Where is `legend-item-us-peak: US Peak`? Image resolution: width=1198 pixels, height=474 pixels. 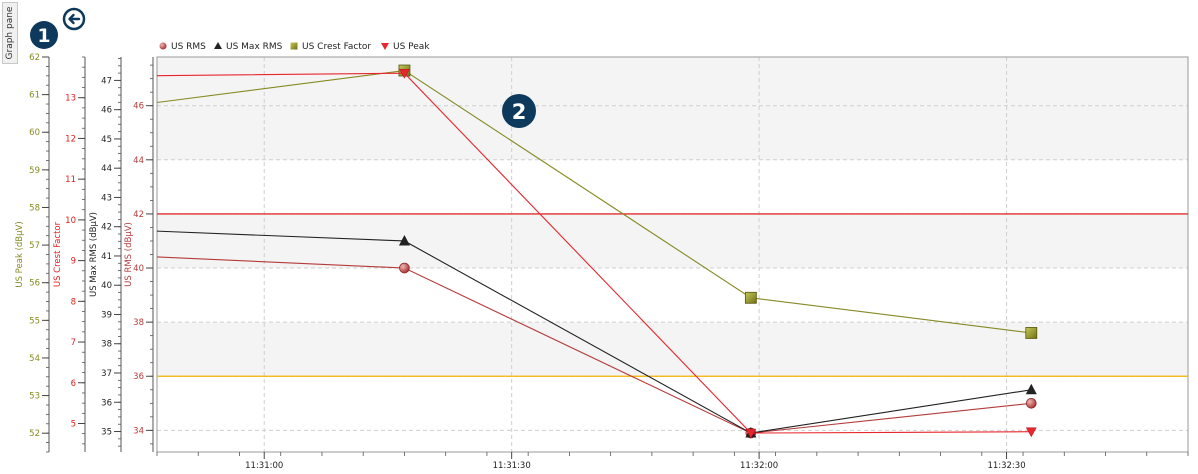 legend-item-us-peak: US Peak is located at coordinates (405, 47).